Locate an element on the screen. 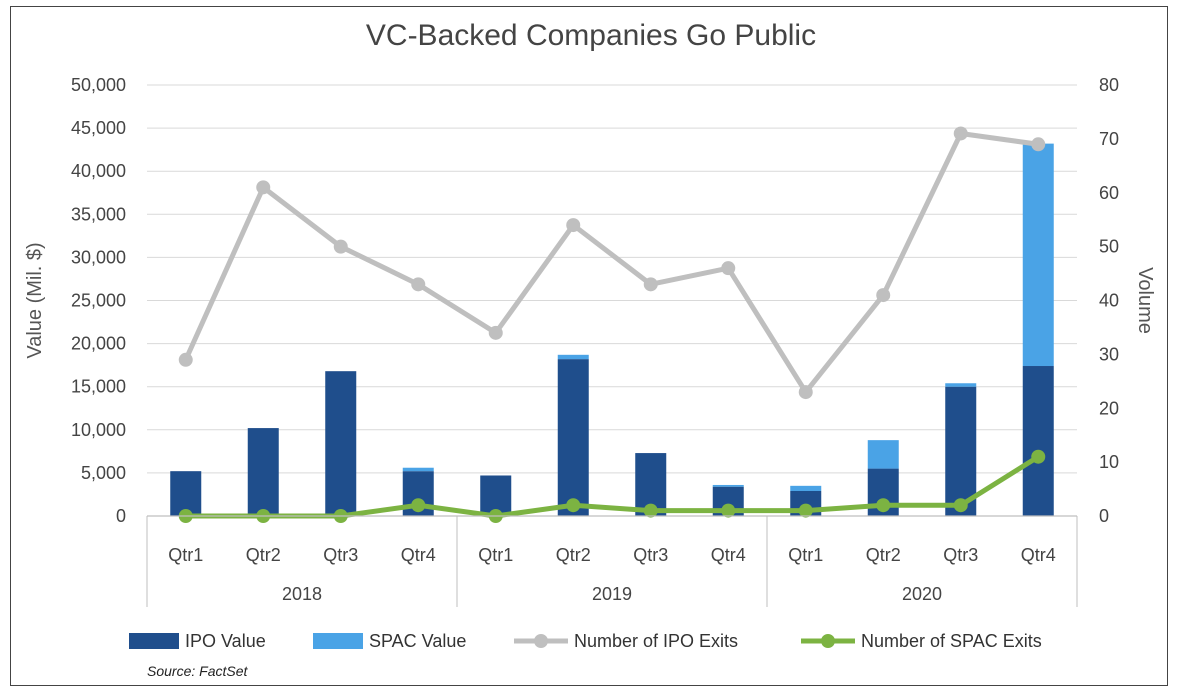 The height and width of the screenshot is (700, 1200). left-tick-label: 35,000 is located at coordinates (98, 214).